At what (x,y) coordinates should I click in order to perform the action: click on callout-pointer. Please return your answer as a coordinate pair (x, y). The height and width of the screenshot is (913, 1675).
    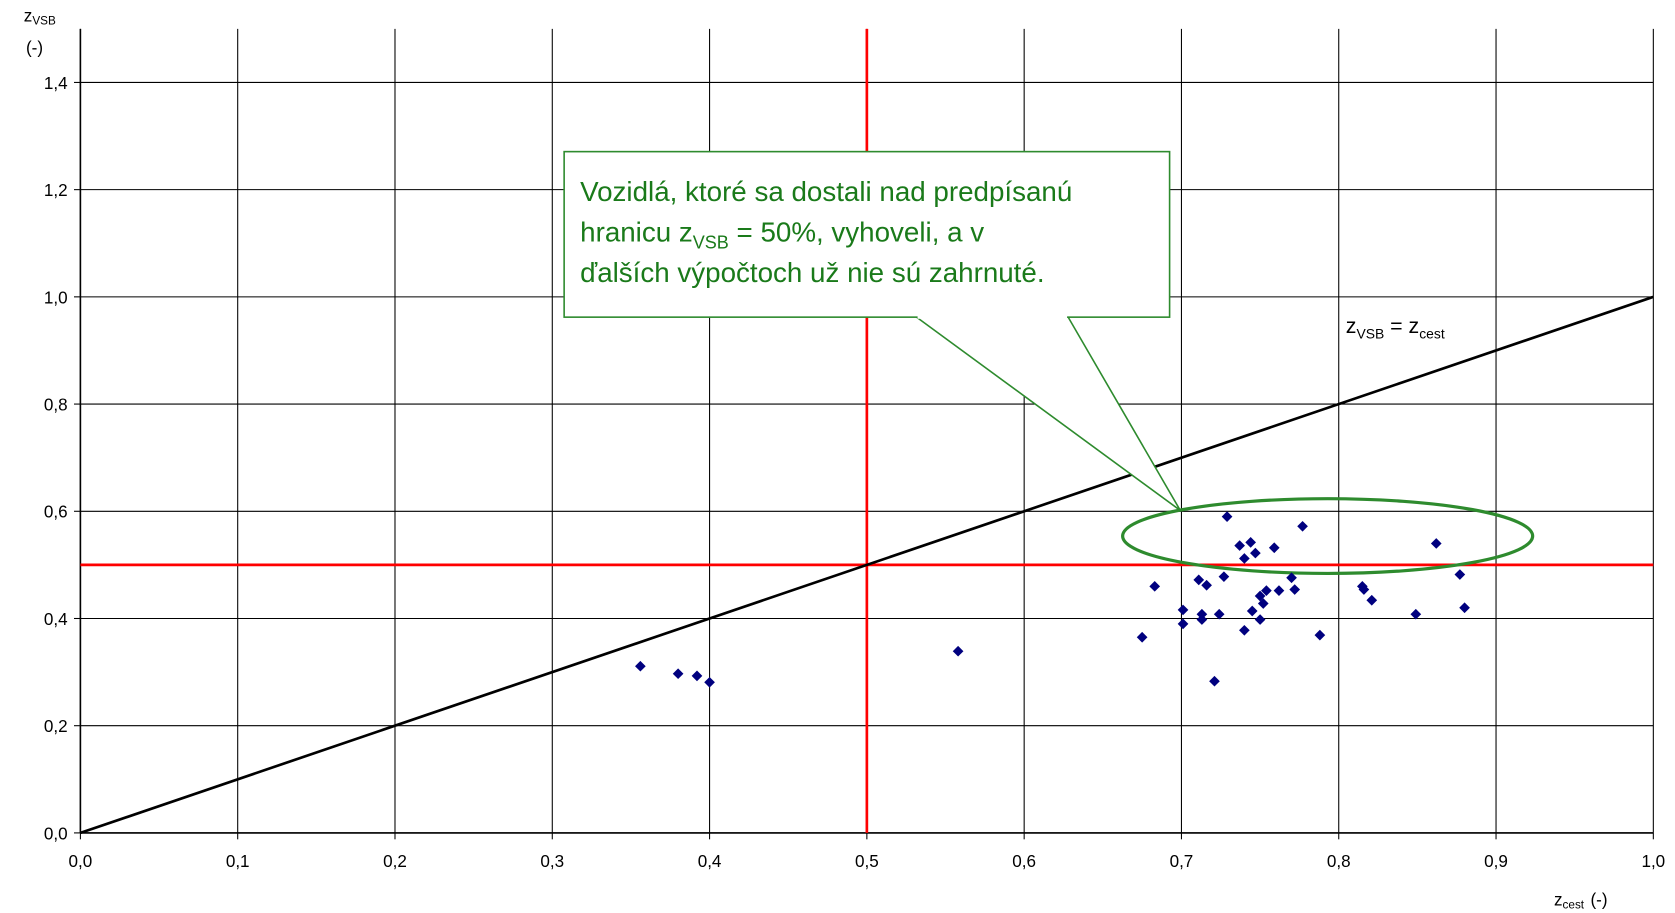
    Looking at the image, I should click on (1047, 414).